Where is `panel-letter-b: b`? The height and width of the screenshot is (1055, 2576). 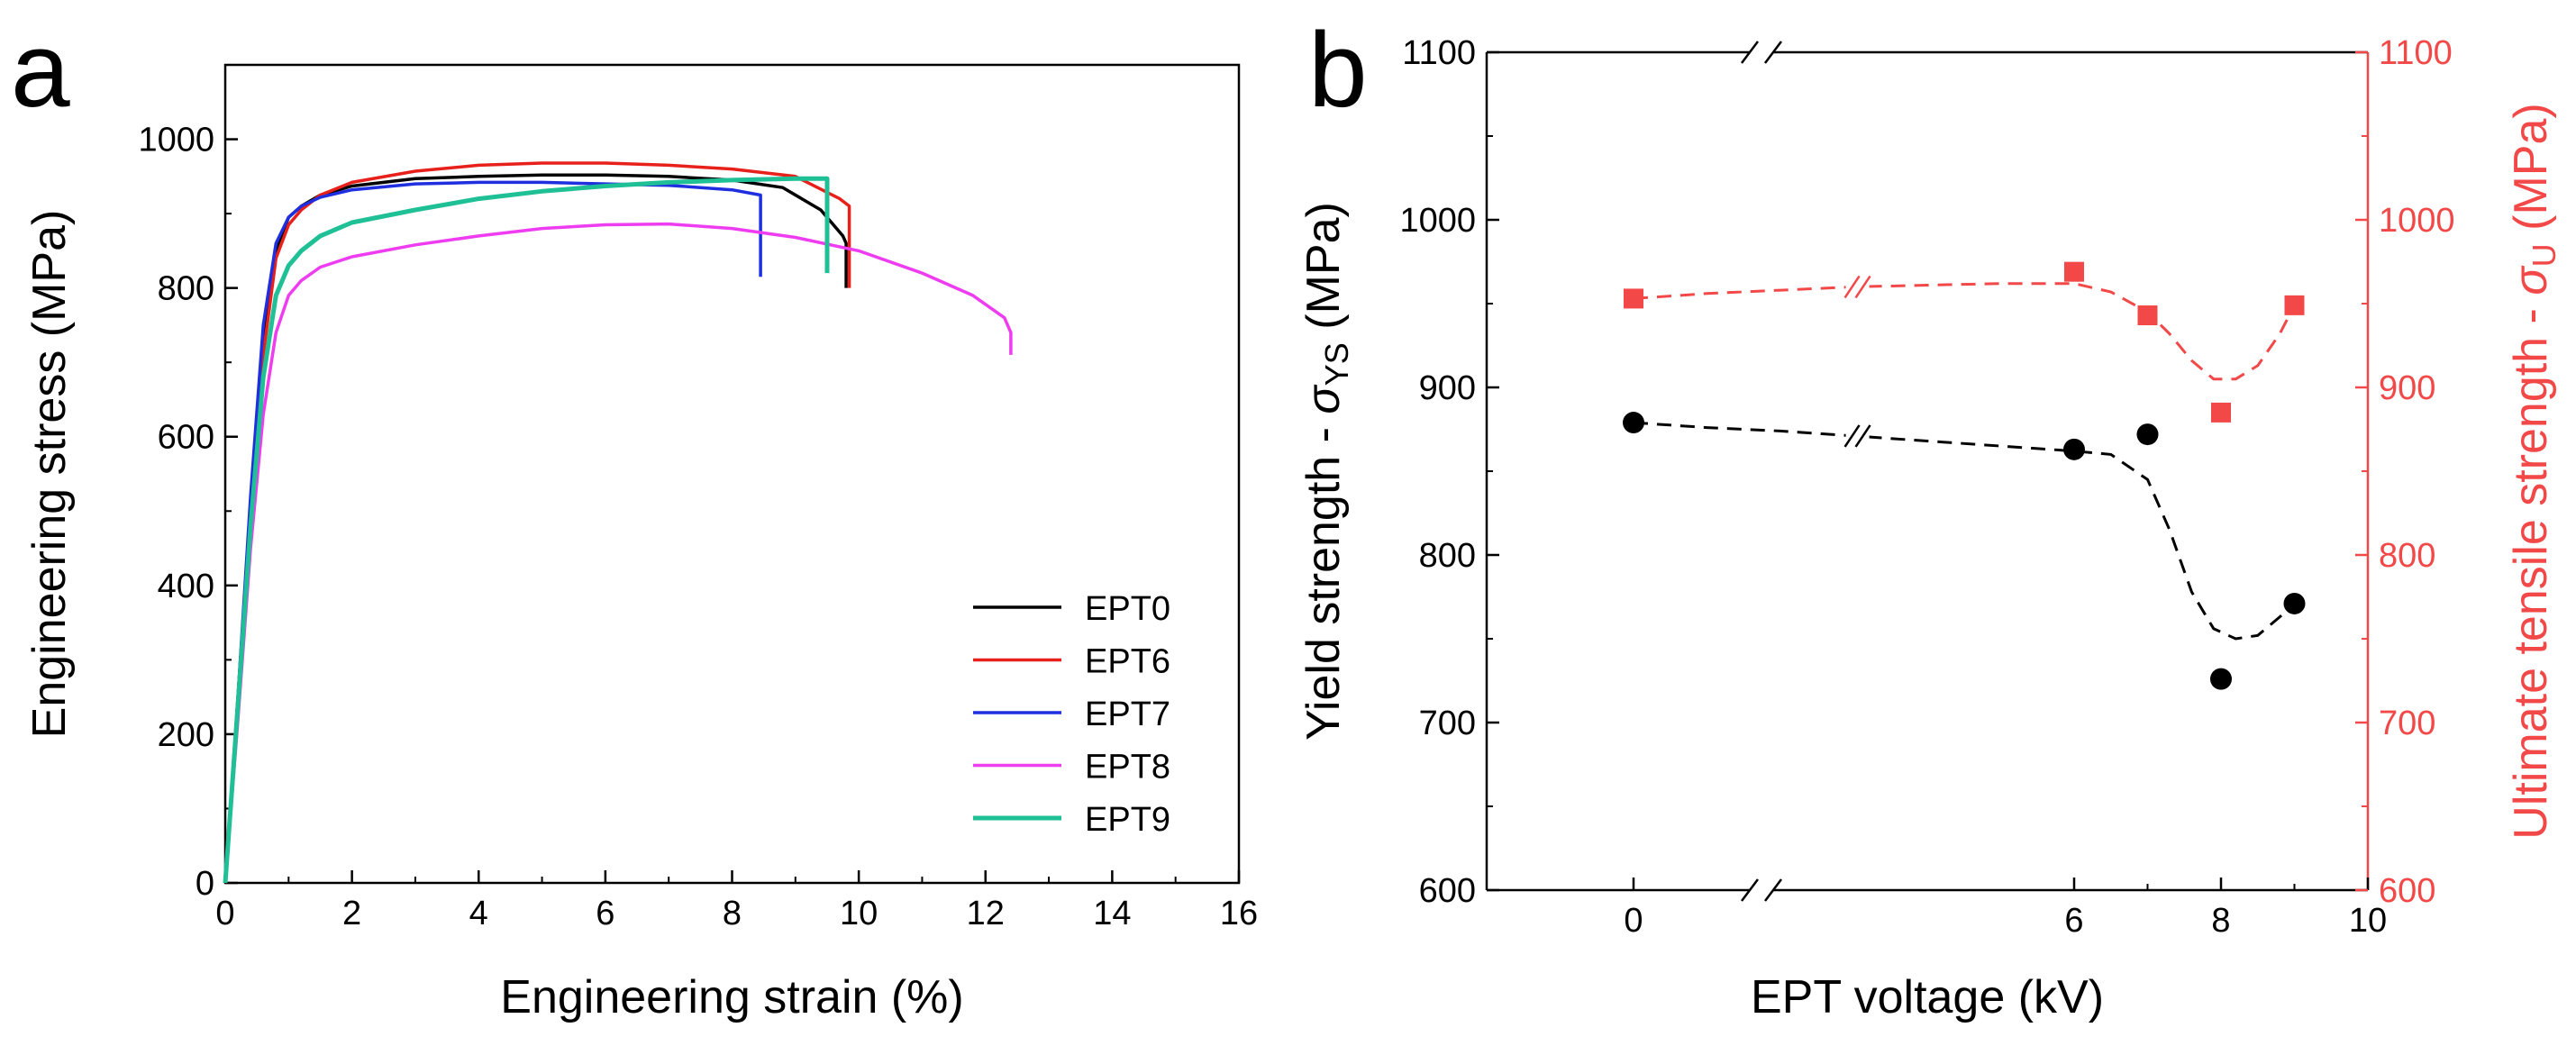 panel-letter-b: b is located at coordinates (1338, 70).